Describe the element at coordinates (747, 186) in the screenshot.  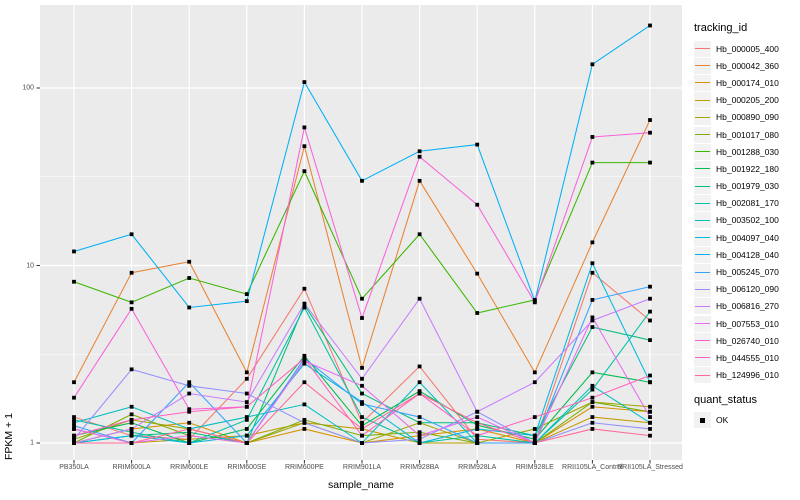
I see `legend-row-Hb_001979_030: Hb_001979_030` at that location.